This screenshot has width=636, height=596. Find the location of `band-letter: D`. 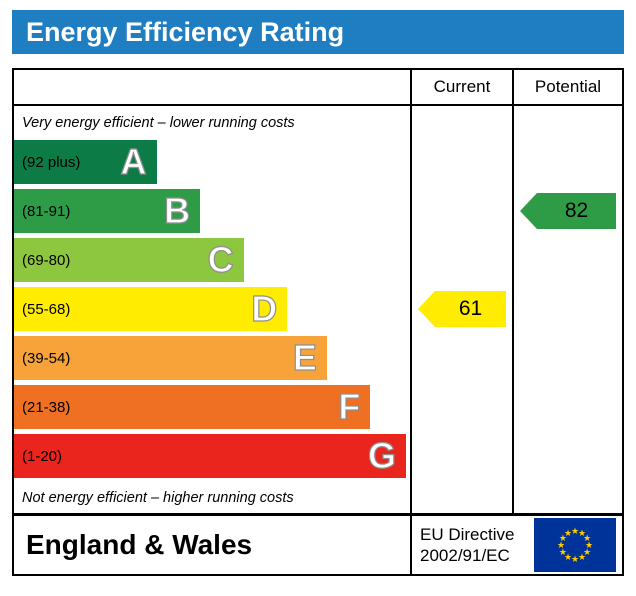

band-letter: D is located at coordinates (264, 308).